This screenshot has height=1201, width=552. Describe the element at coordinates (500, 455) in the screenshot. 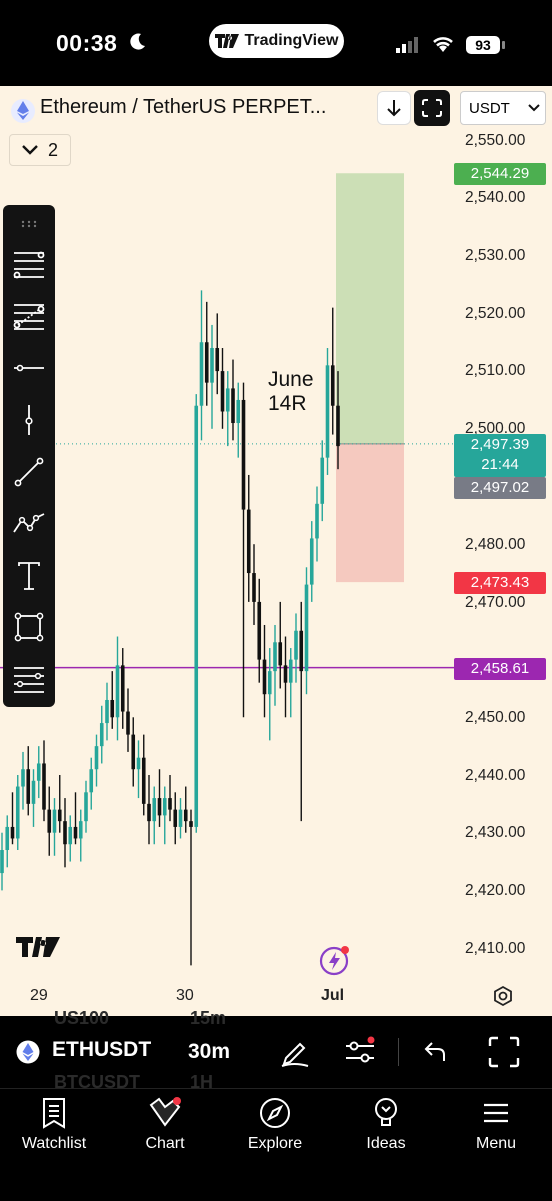

I see `current-price-tag: 2,497.39 21:44` at that location.